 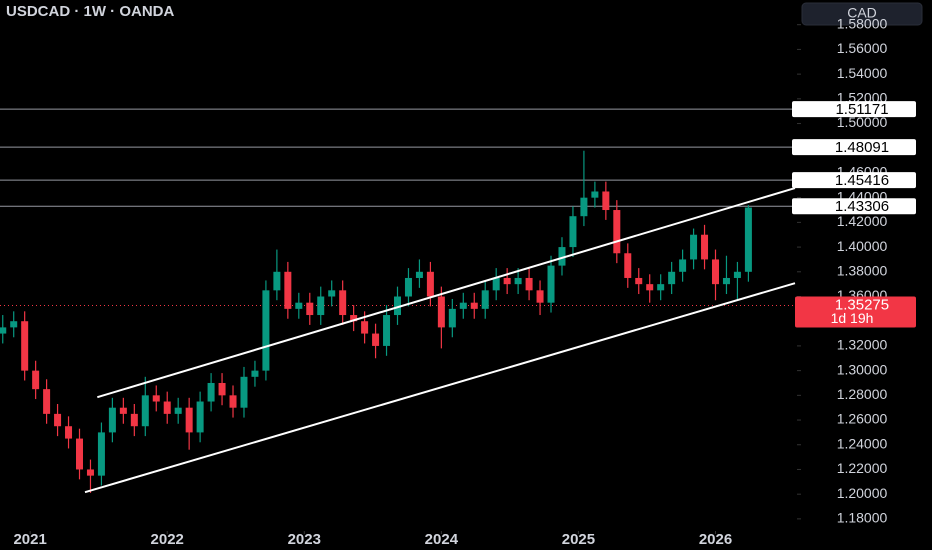 I want to click on y-tick-label: 1.50000, so click(x=862, y=122).